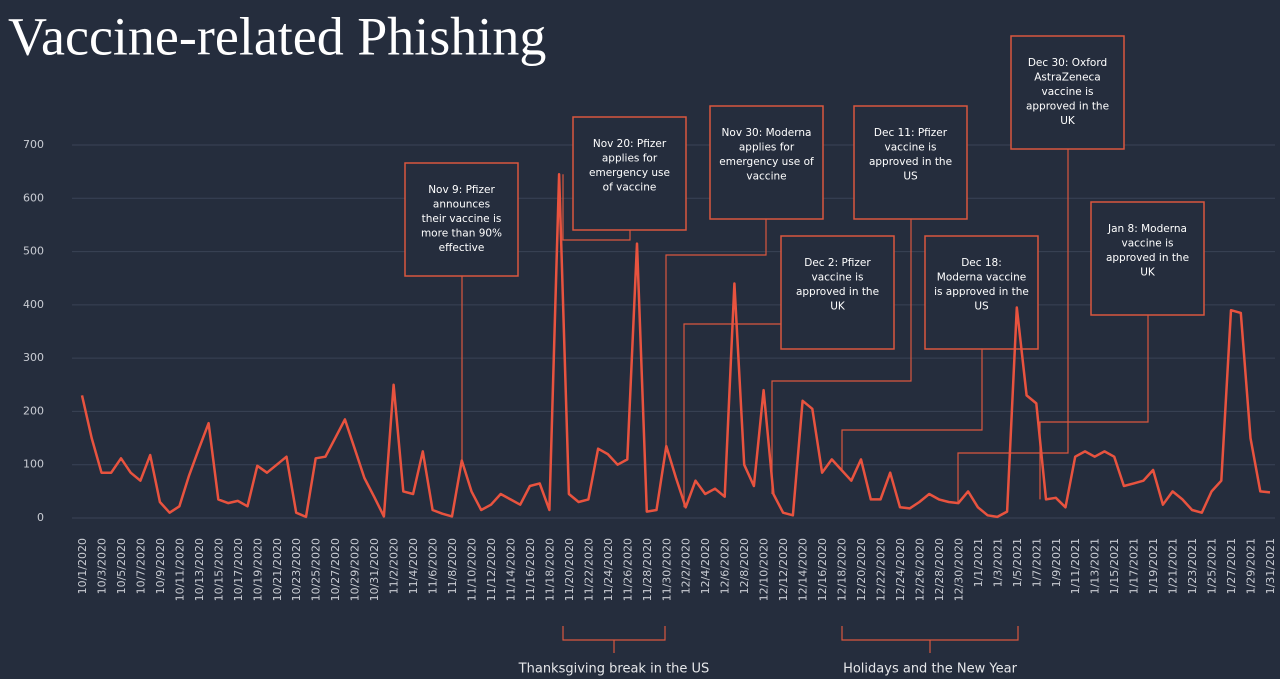  I want to click on x-tick-label: 10/13/2020, so click(199, 569).